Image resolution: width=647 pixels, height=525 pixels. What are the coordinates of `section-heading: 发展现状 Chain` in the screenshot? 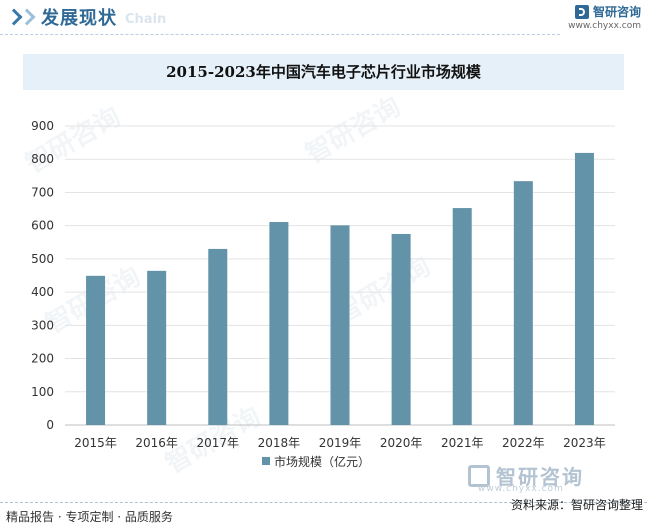 It's located at (86, 17).